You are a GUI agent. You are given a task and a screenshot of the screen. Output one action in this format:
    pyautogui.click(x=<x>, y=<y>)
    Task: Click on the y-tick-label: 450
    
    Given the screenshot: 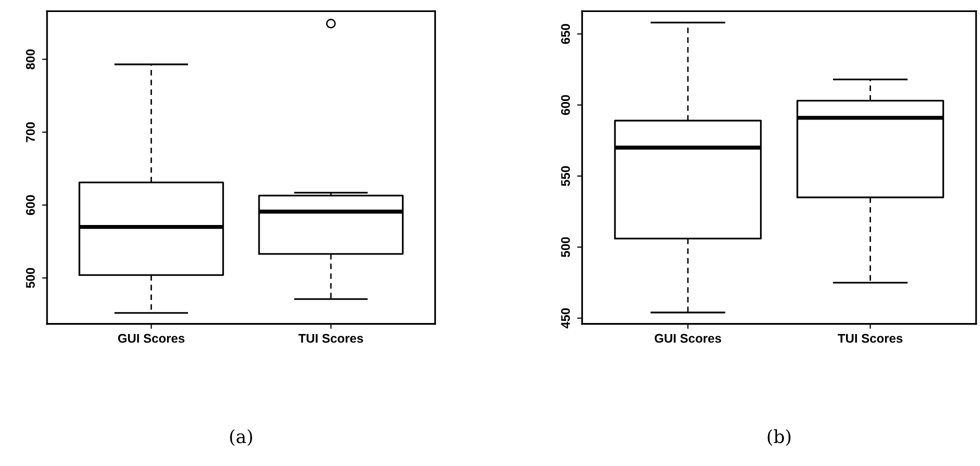 What is the action you would take?
    pyautogui.click(x=565, y=318)
    